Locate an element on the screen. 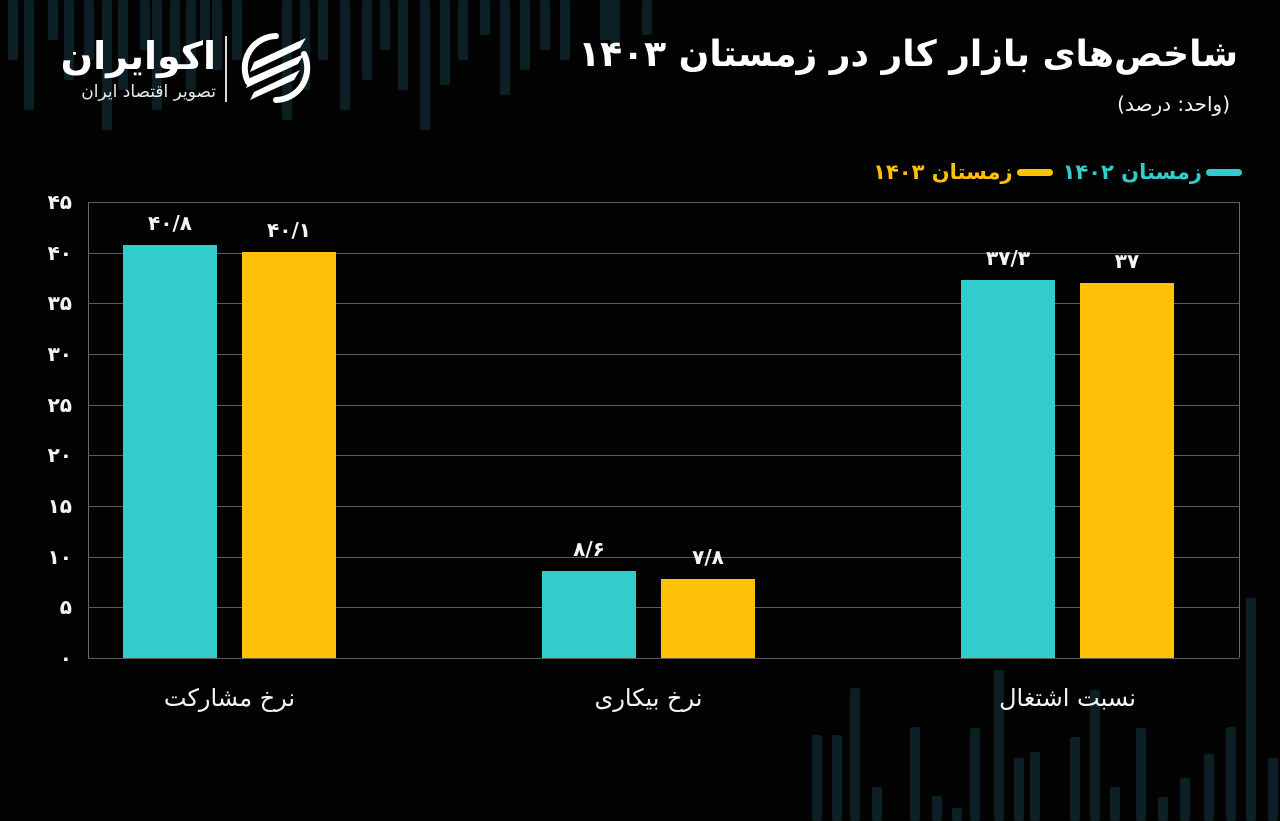 The image size is (1280, 821). y-tick-label: ۴۰ is located at coordinates (59, 252).